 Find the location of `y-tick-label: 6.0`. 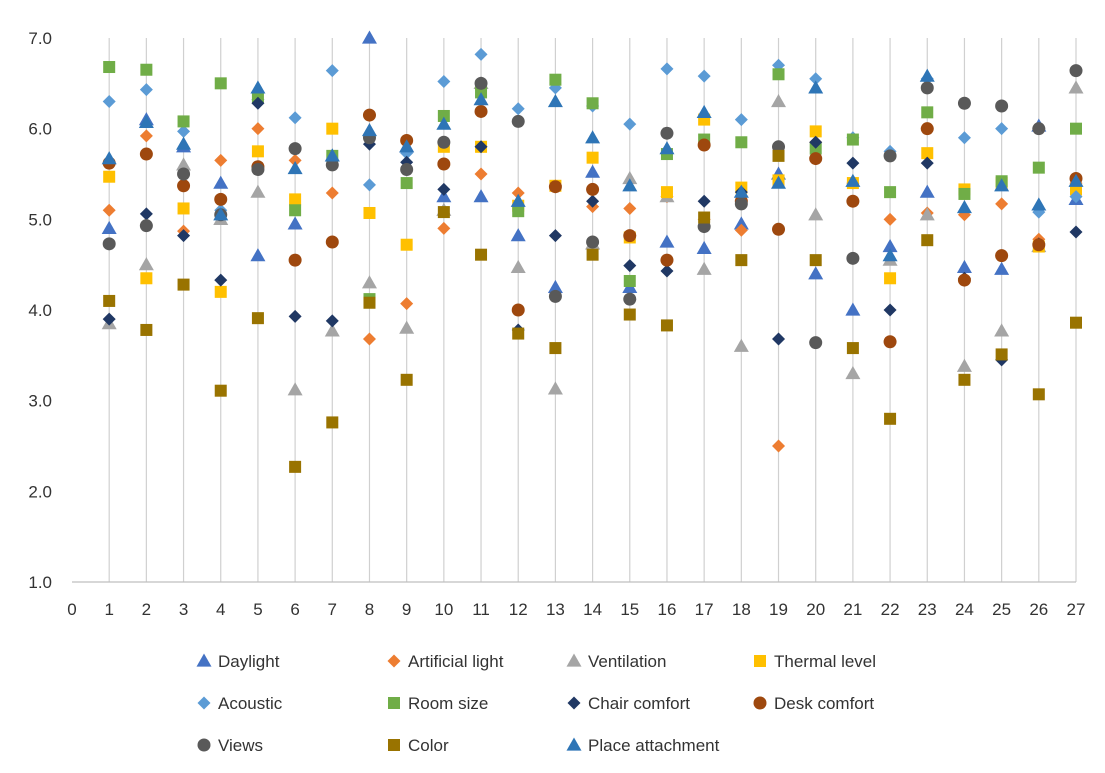

y-tick-label: 6.0 is located at coordinates (40, 129).